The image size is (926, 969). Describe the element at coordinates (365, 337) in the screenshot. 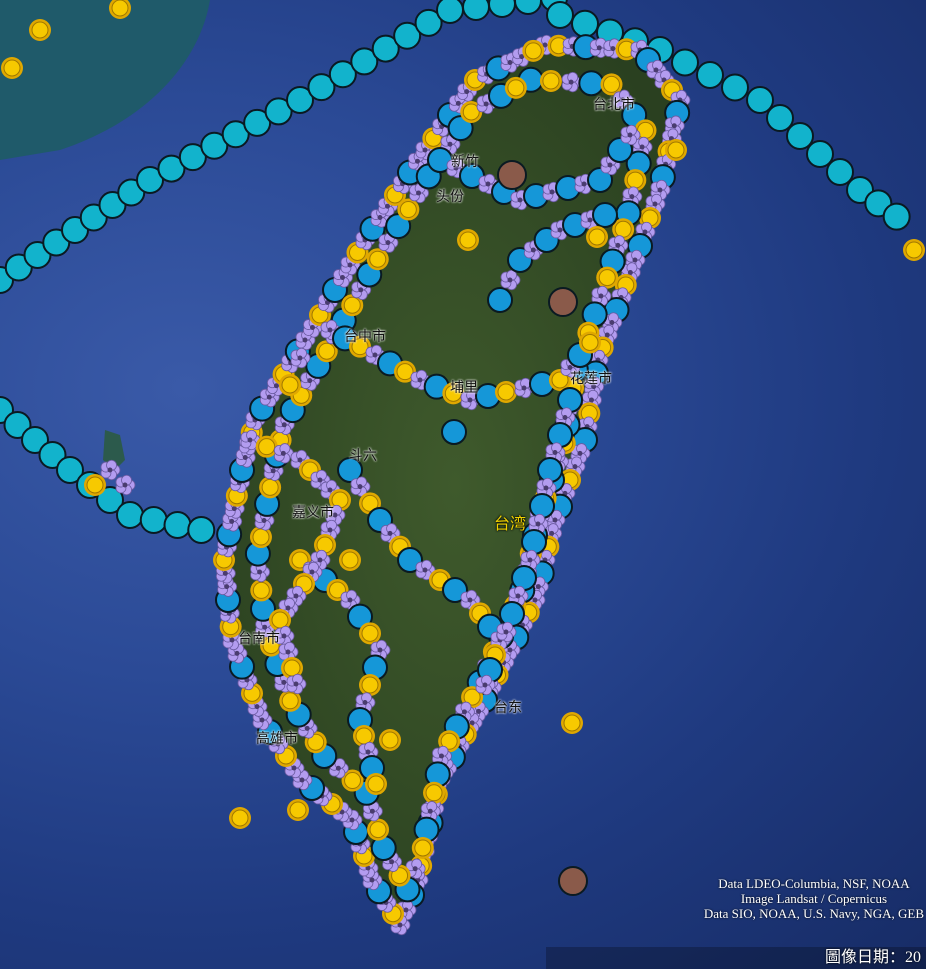

I see `place-label-taichung: 台中市` at that location.